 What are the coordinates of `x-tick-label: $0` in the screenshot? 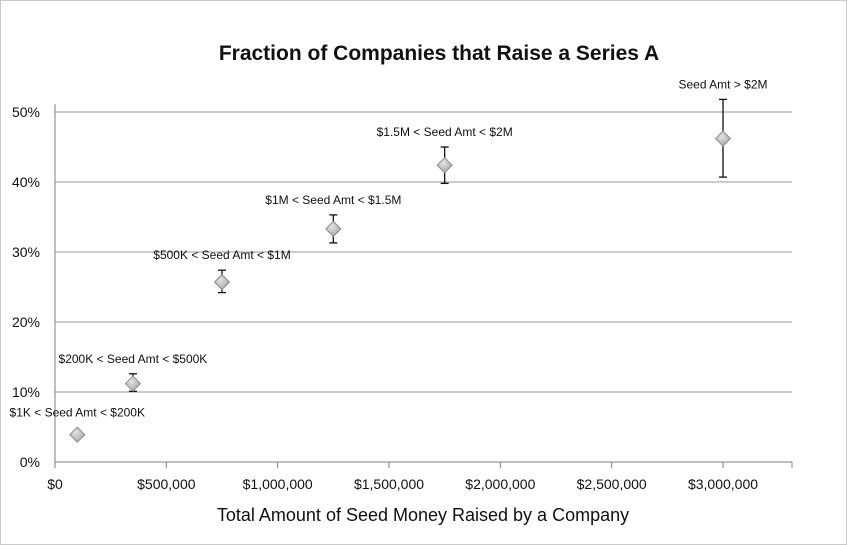 It's located at (55, 484).